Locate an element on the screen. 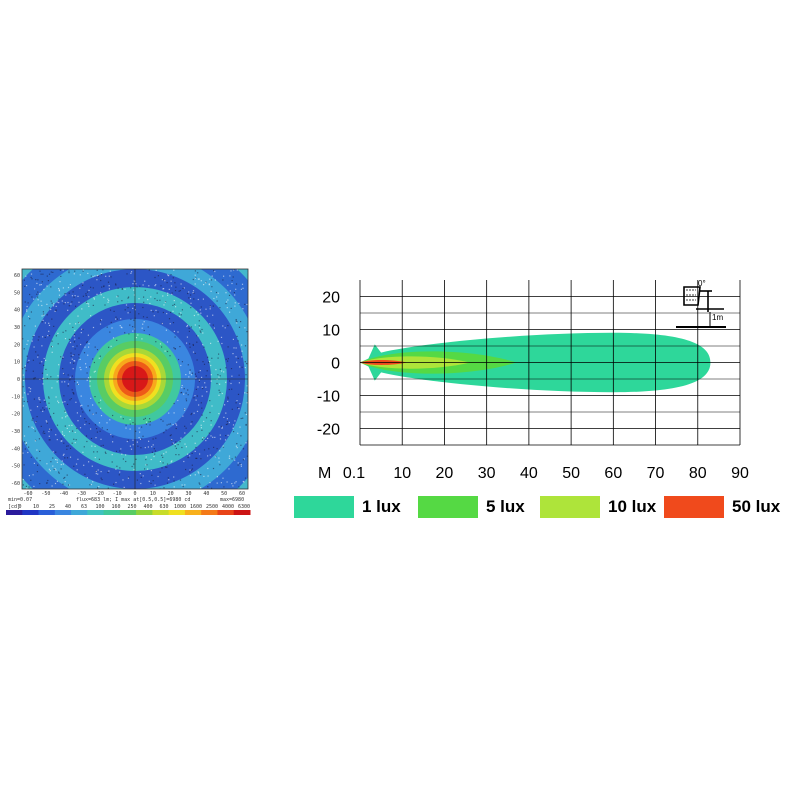 The width and height of the screenshot is (788, 788). x-tick-label: 0.1 is located at coordinates (354, 473).